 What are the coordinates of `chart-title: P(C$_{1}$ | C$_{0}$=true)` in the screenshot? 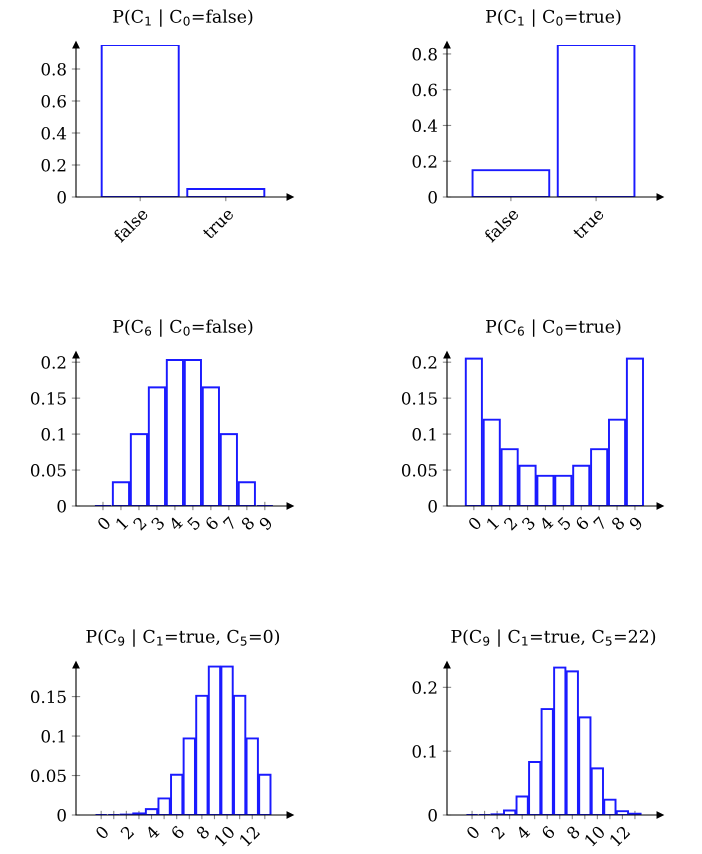 It's located at (553, 18).